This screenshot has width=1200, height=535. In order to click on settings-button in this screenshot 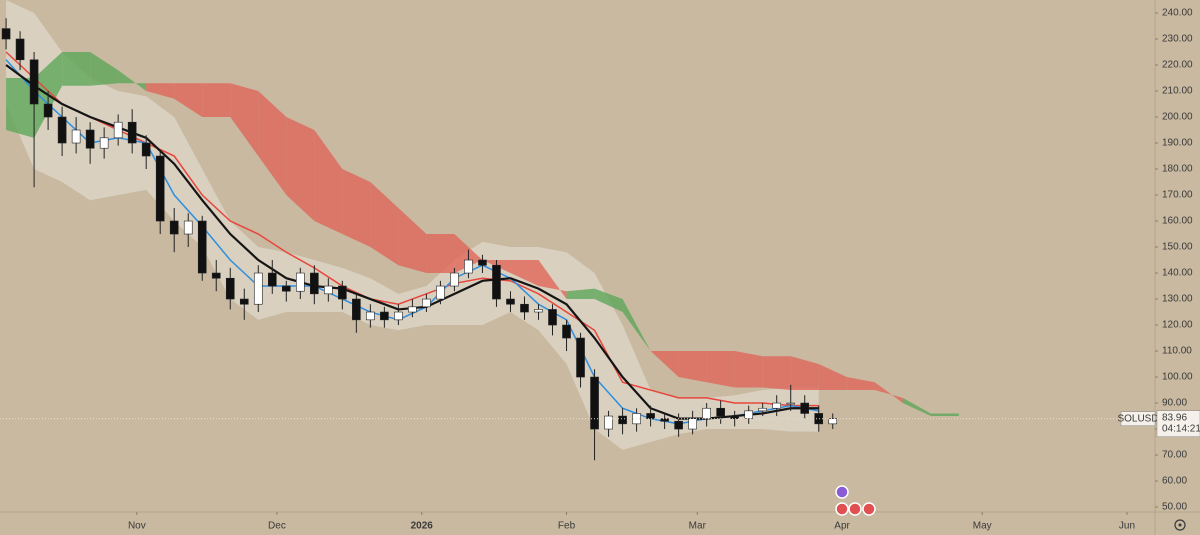, I will do `click(1180, 525)`.